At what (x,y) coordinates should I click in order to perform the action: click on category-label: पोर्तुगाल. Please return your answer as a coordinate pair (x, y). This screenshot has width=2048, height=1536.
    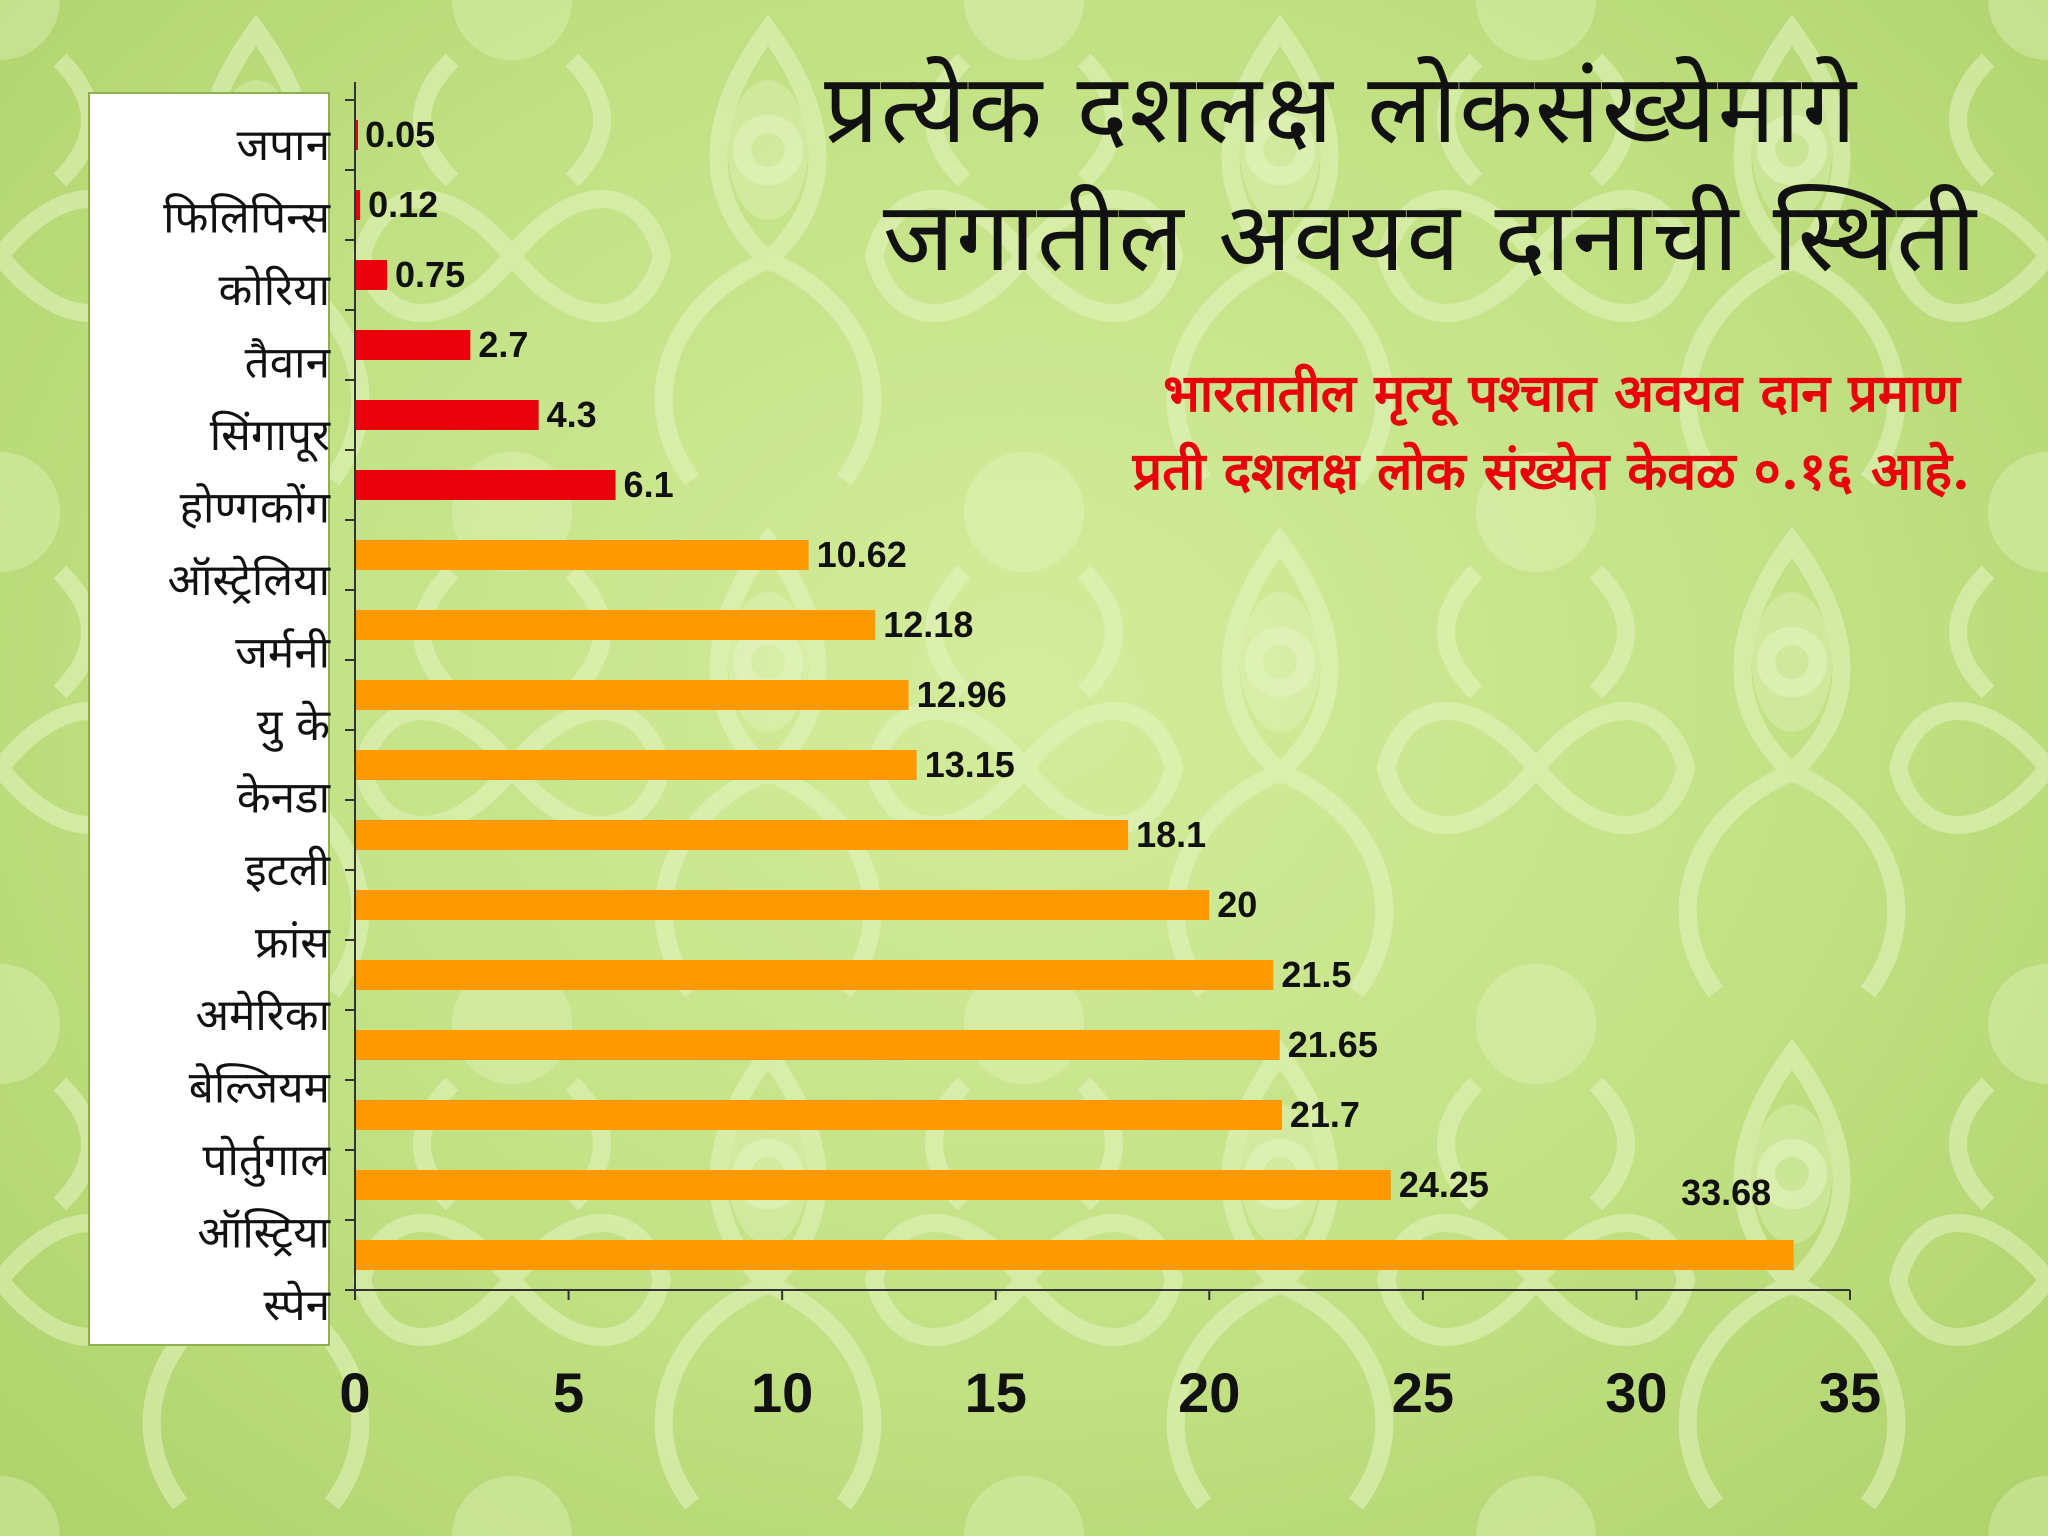
    Looking at the image, I should click on (267, 1161).